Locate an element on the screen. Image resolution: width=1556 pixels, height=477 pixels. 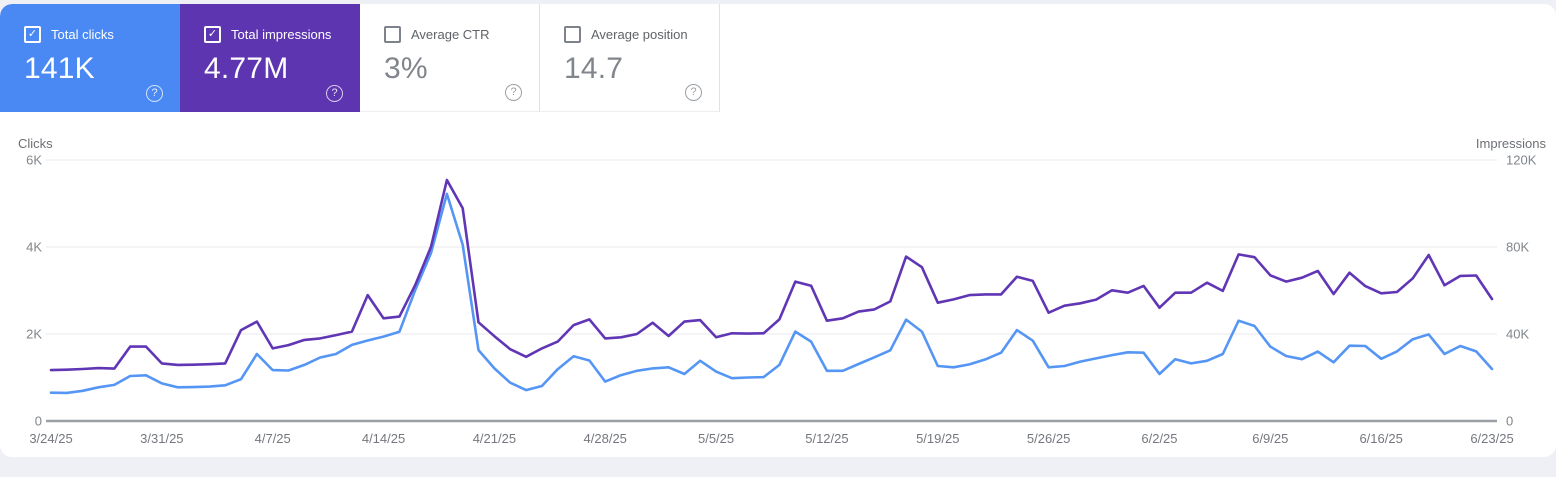
metric-card-header: Average CTR is located at coordinates (453, 34).